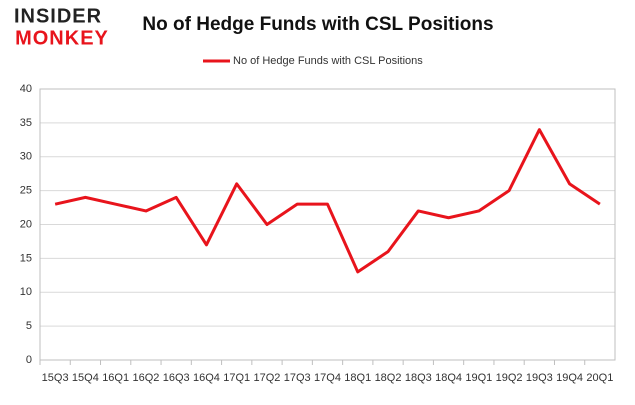 Image resolution: width=635 pixels, height=405 pixels. Describe the element at coordinates (599, 378) in the screenshot. I see `x-tick-label: 20Q1` at that location.